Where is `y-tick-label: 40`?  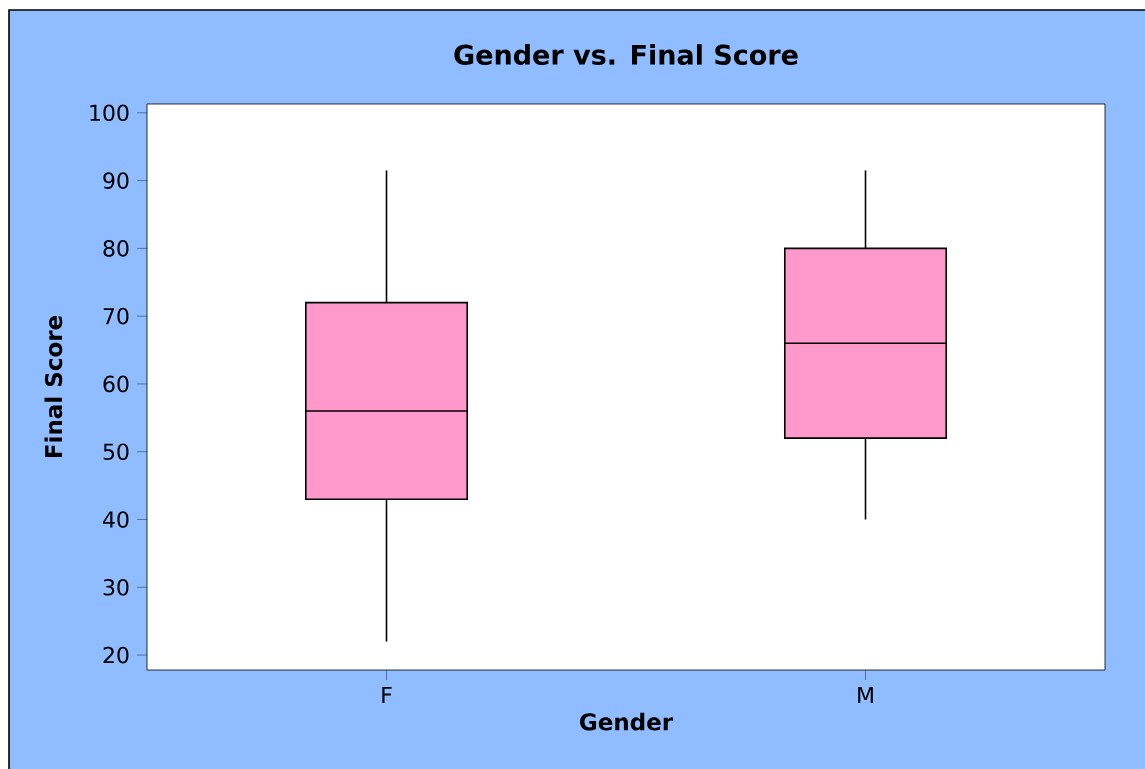 y-tick-label: 40 is located at coordinates (116, 519).